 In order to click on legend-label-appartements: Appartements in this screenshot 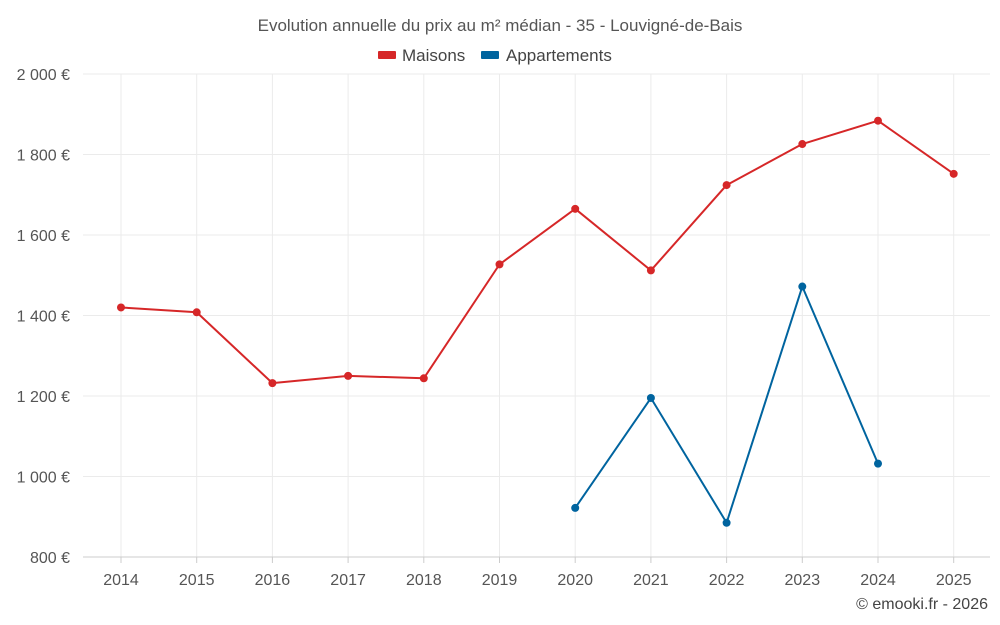, I will do `click(559, 55)`.